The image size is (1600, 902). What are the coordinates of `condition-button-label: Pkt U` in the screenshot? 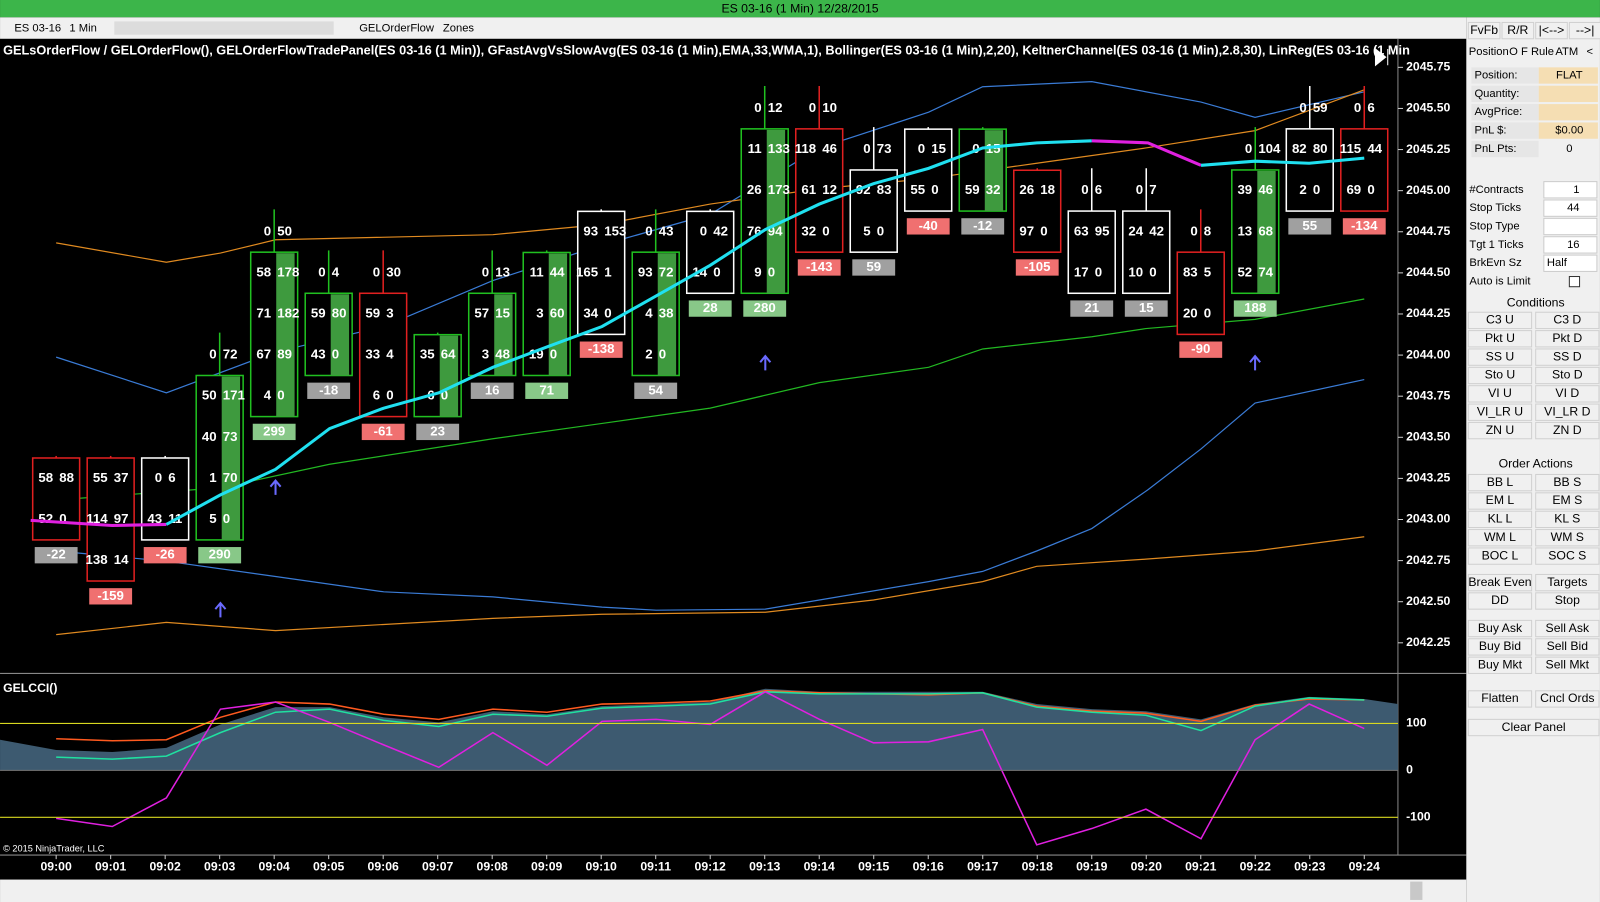 It's located at (1500, 338).